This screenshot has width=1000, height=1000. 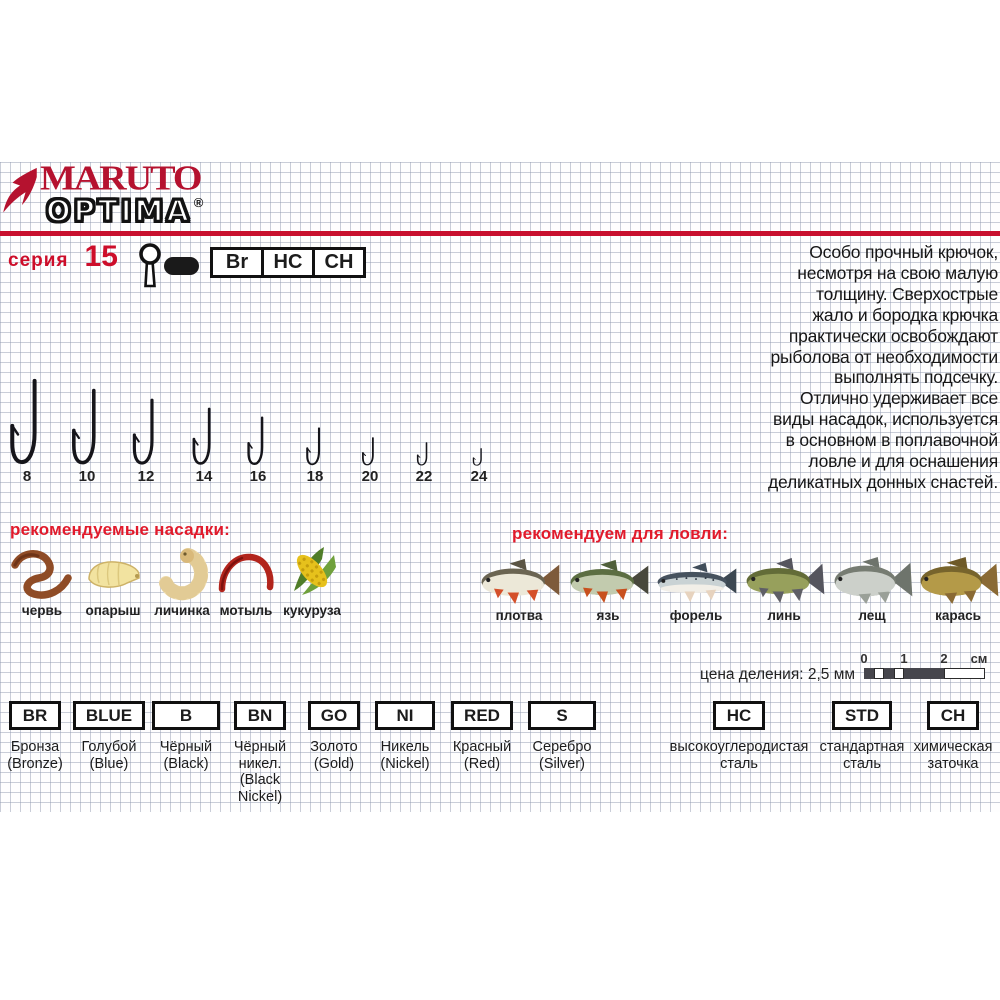 I want to click on fish-label: карась, so click(x=958, y=615).